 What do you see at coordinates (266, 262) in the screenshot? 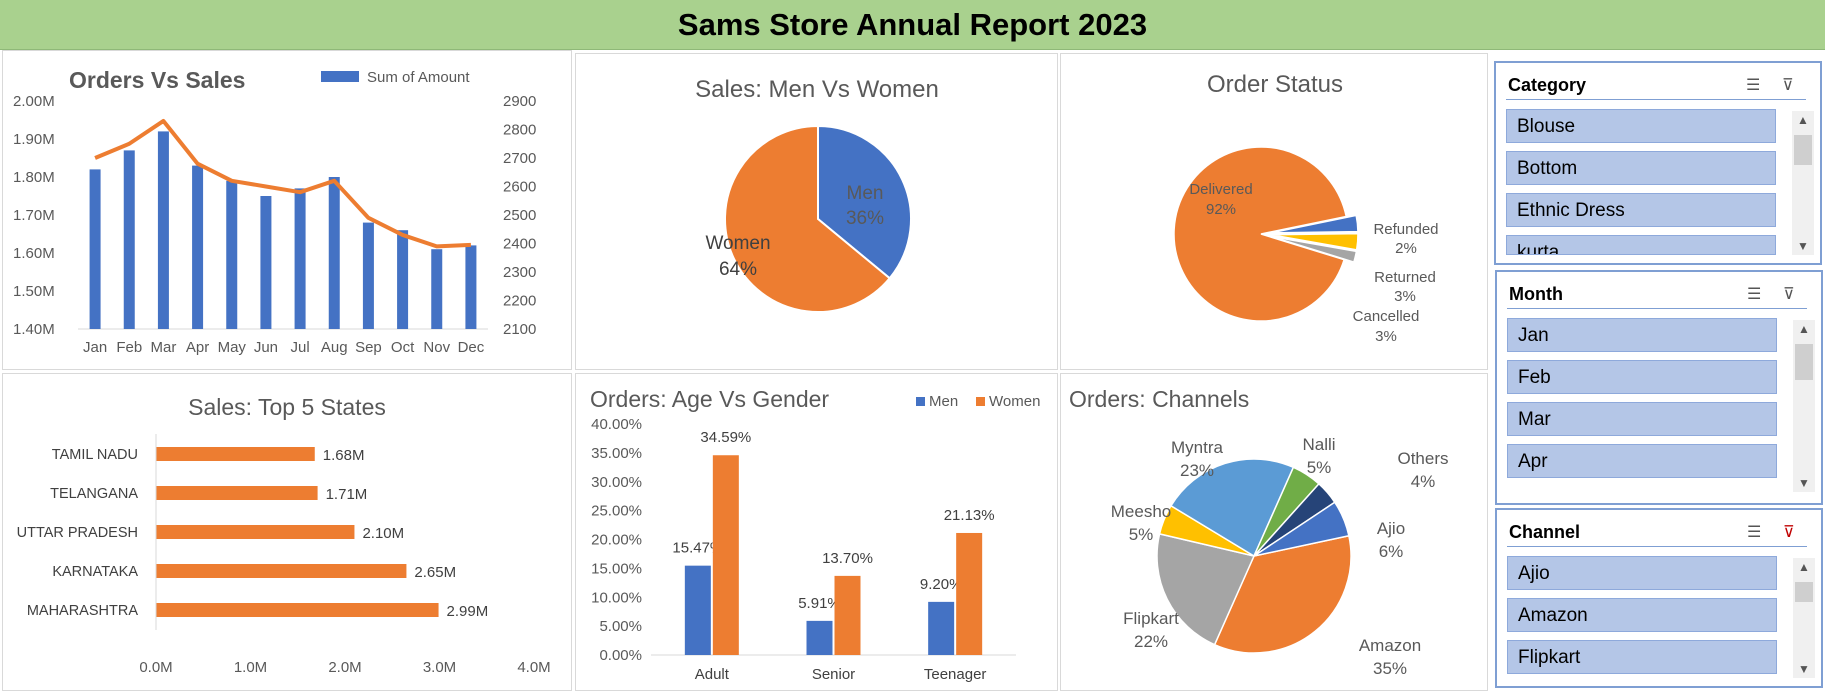
I see `bar-jun` at bounding box center [266, 262].